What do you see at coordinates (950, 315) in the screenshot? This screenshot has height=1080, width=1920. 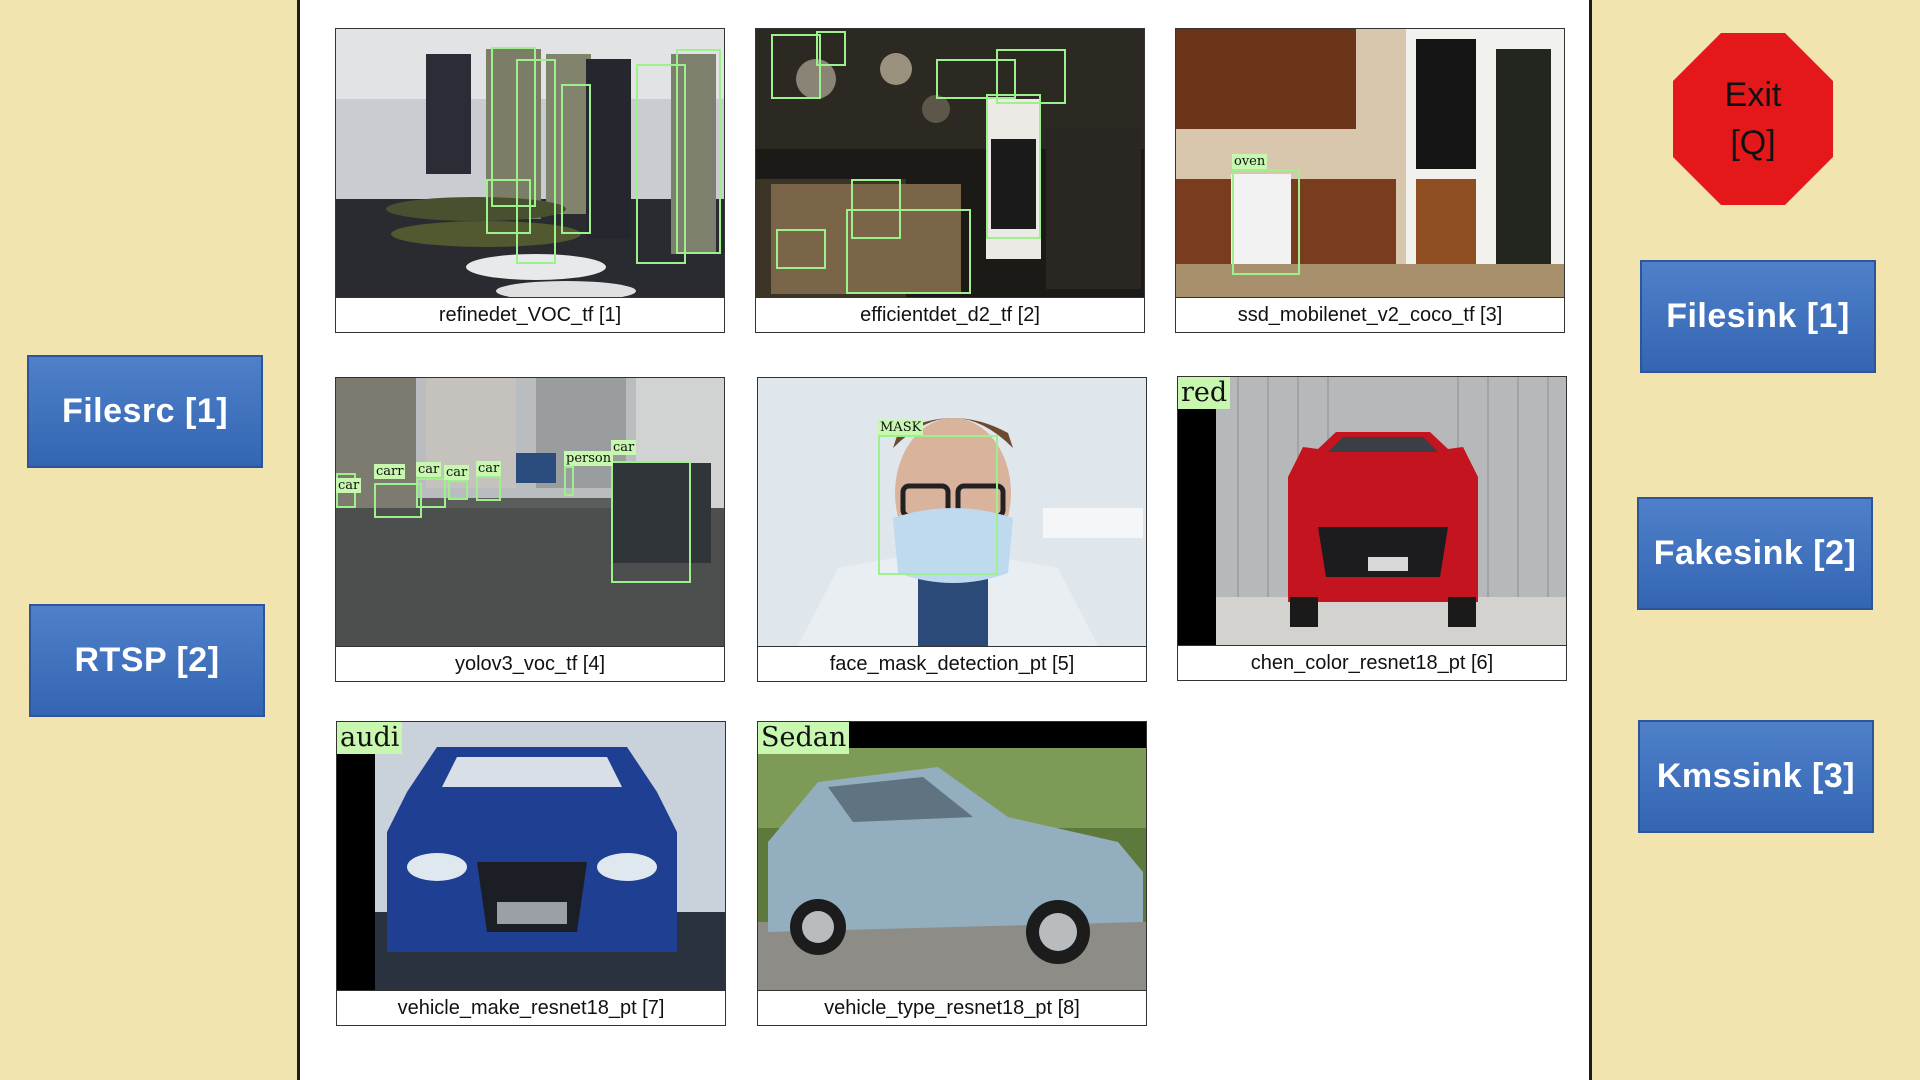 I see `tile-caption: efficientdet_d2_tf [2]` at bounding box center [950, 315].